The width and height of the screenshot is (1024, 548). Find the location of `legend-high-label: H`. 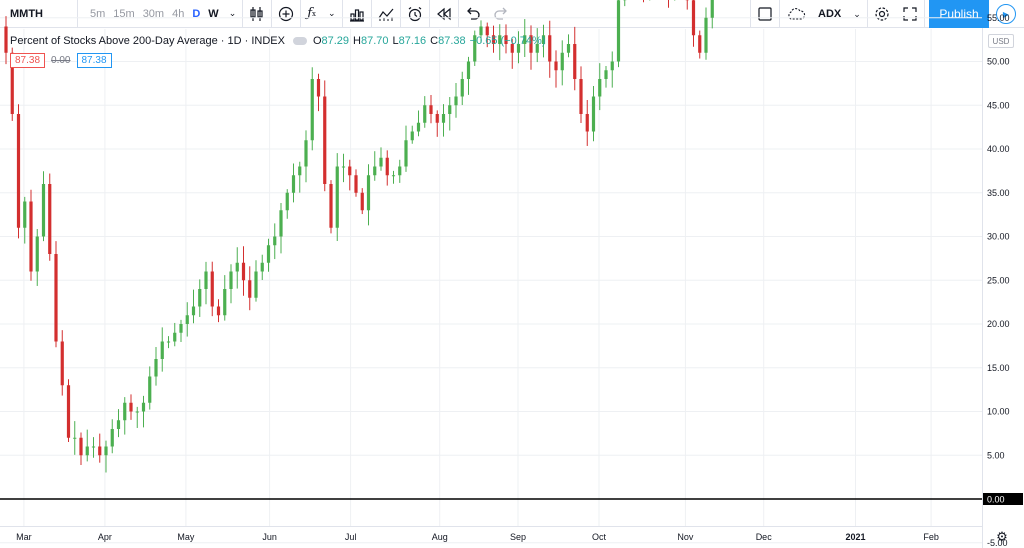

legend-high-label: H is located at coordinates (357, 41).